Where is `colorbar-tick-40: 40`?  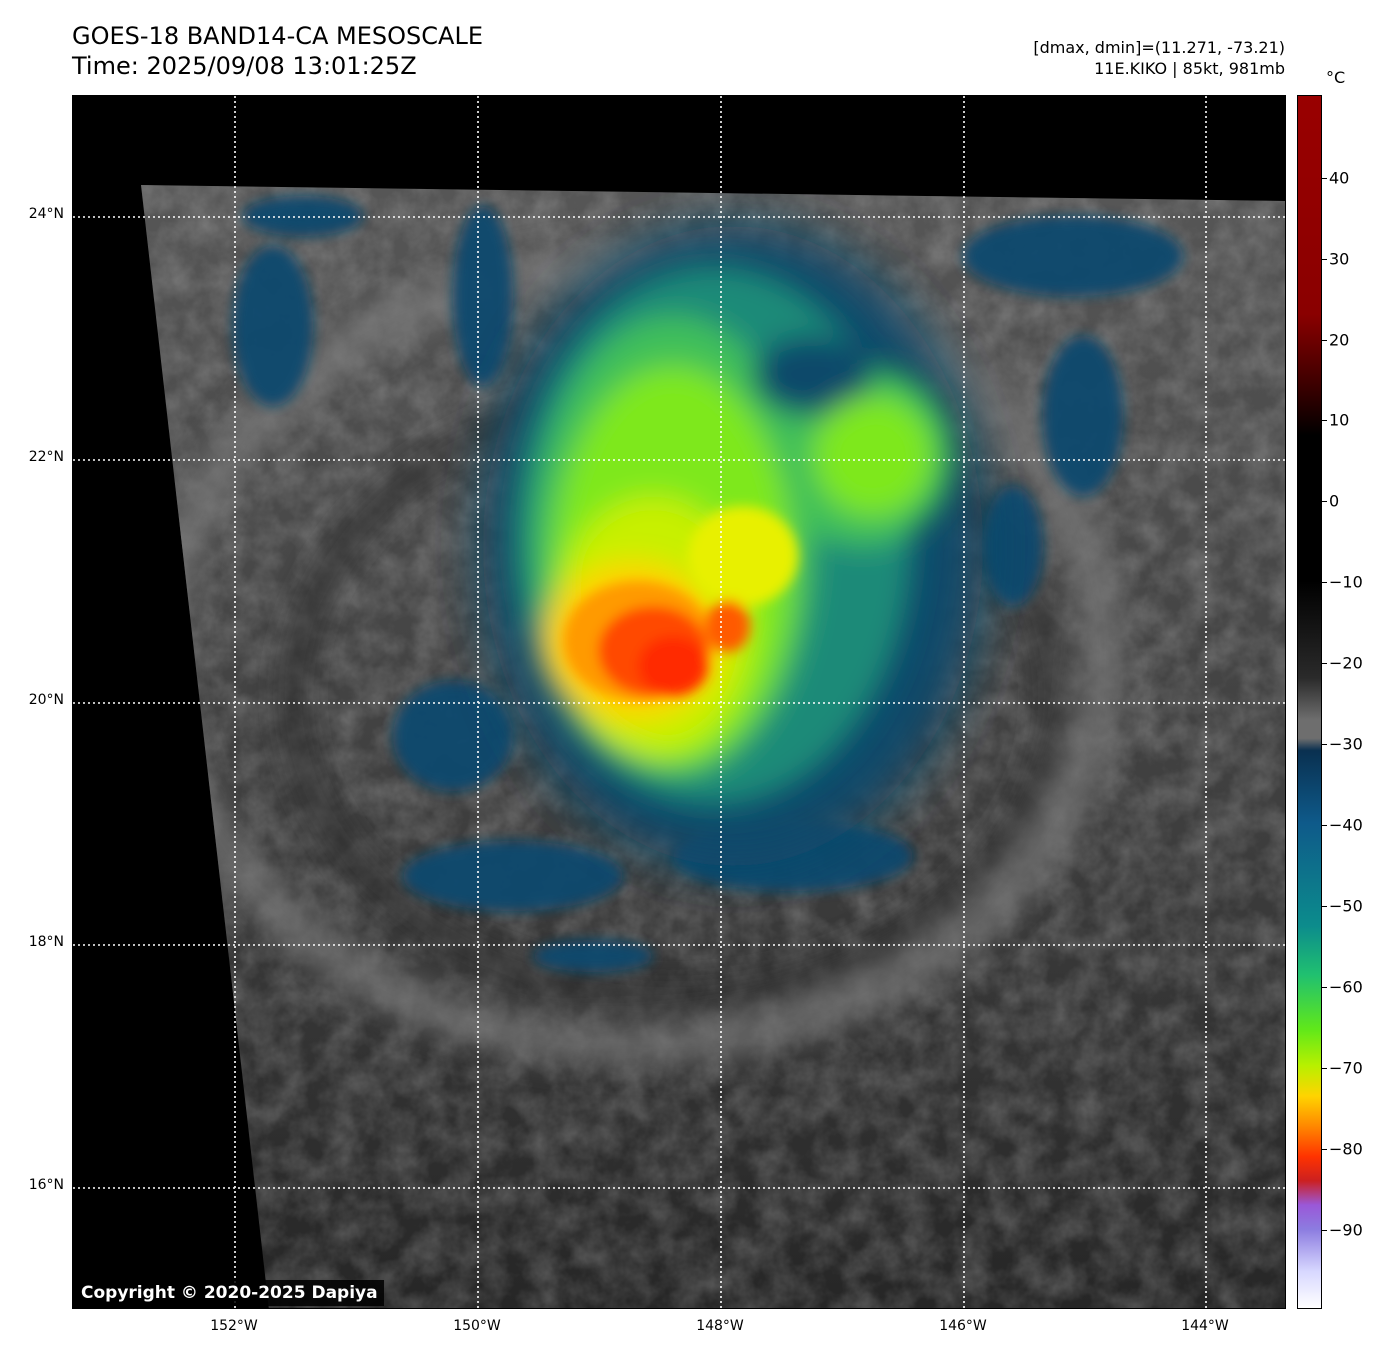
colorbar-tick-40: 40 is located at coordinates (1339, 178).